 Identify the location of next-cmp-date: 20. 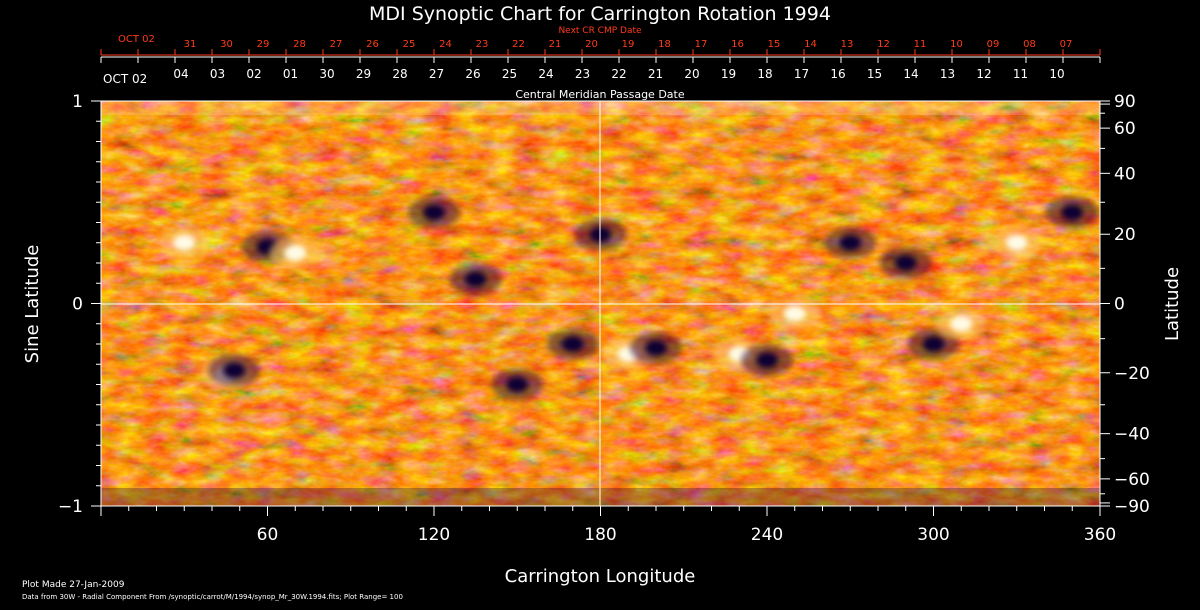
(591, 44).